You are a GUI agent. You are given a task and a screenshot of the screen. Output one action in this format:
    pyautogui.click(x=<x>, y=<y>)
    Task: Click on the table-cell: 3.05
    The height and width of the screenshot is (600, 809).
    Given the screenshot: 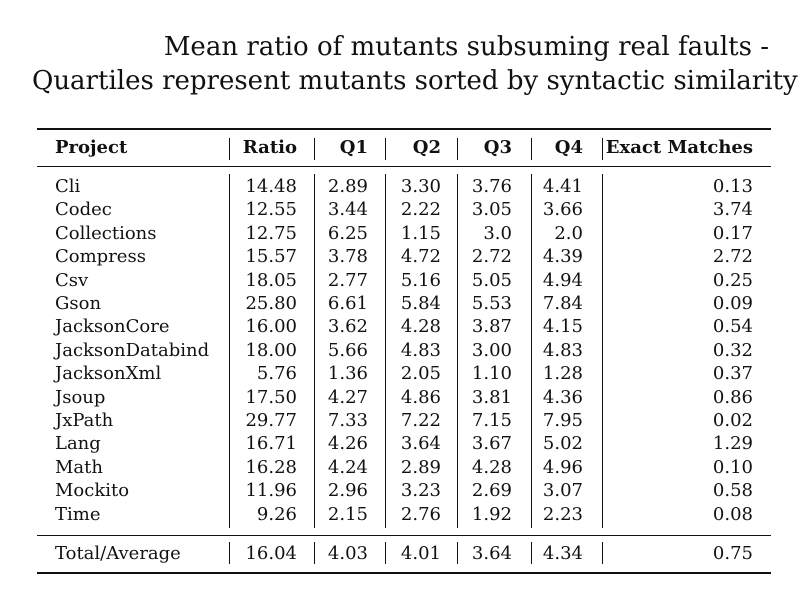 What is the action you would take?
    pyautogui.click(x=491, y=209)
    